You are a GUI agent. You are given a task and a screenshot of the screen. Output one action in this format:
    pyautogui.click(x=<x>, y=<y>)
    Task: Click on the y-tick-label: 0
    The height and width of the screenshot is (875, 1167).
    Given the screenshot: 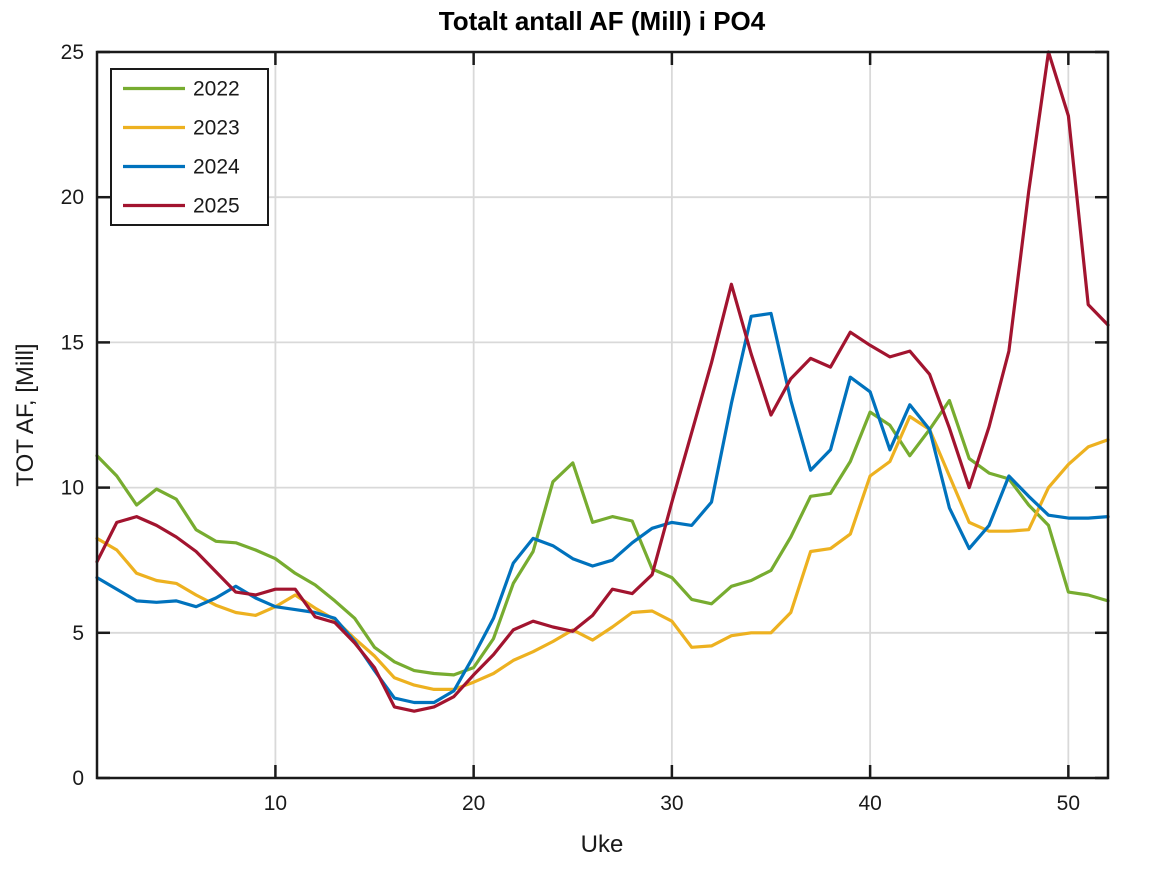 What is the action you would take?
    pyautogui.click(x=78, y=778)
    